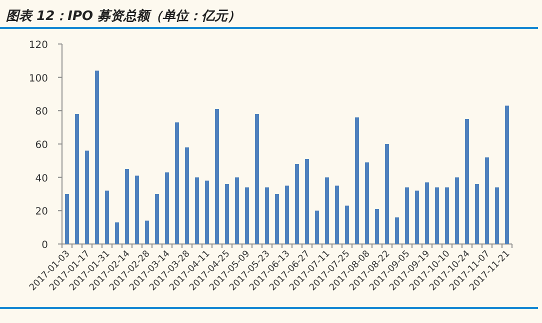 This screenshot has height=323, width=542. What do you see at coordinates (38, 78) in the screenshot?
I see `y-tick-label: 100` at bounding box center [38, 78].